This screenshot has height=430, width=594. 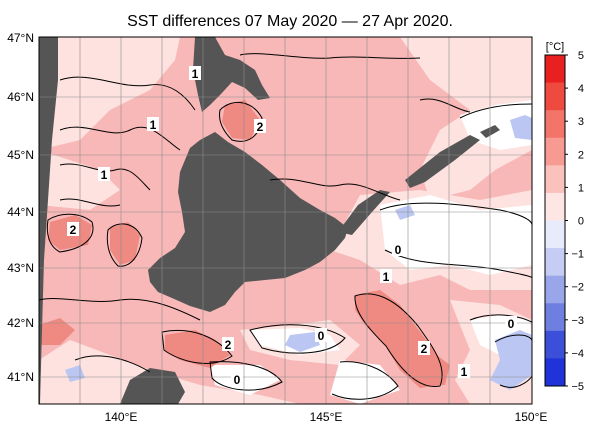 I want to click on colorbar-ticks: 5 4 3 2 1 0 −1 −2 −3 −4 −5, so click(x=574, y=221).